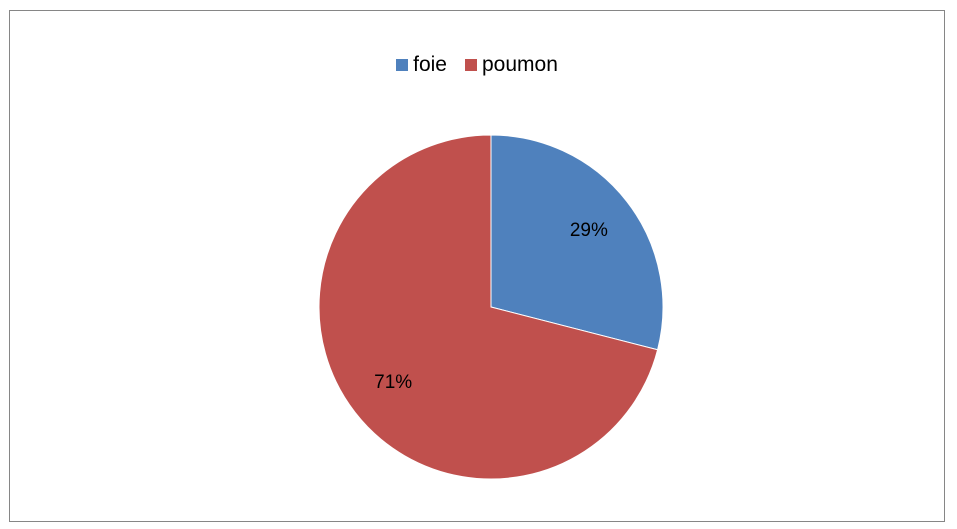 This screenshot has width=957, height=529. I want to click on legend-swatch-foie, so click(402, 65).